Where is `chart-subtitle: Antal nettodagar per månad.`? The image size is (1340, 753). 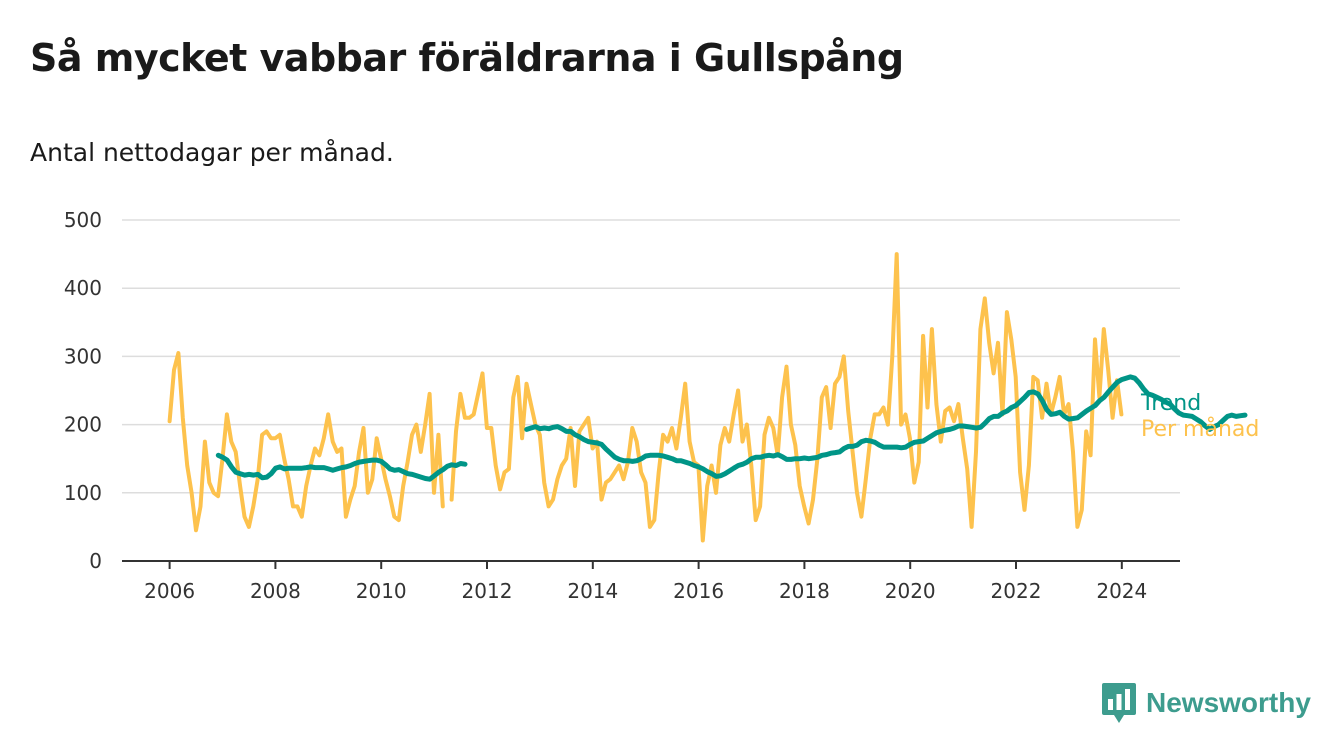
chart-subtitle: Antal nettodagar per månad. is located at coordinates (212, 152).